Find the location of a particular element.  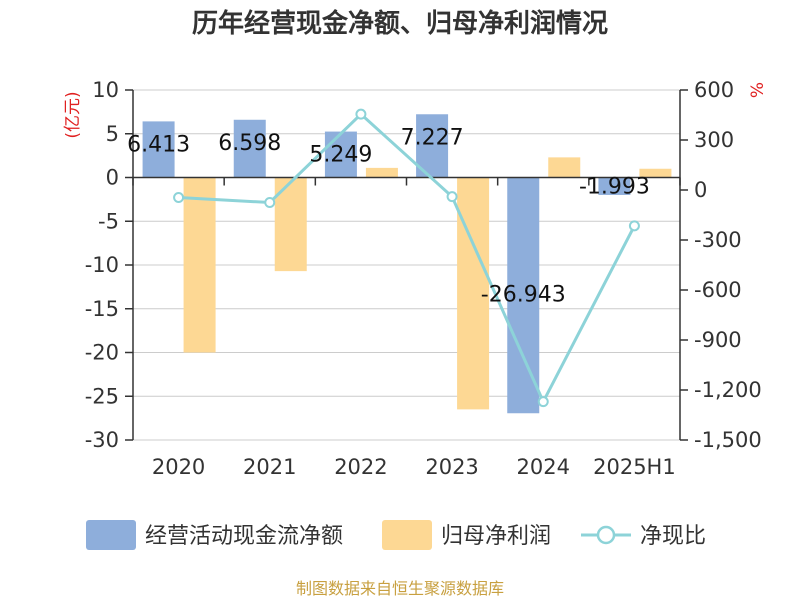

right-tick-label: 600 is located at coordinates (714, 90).